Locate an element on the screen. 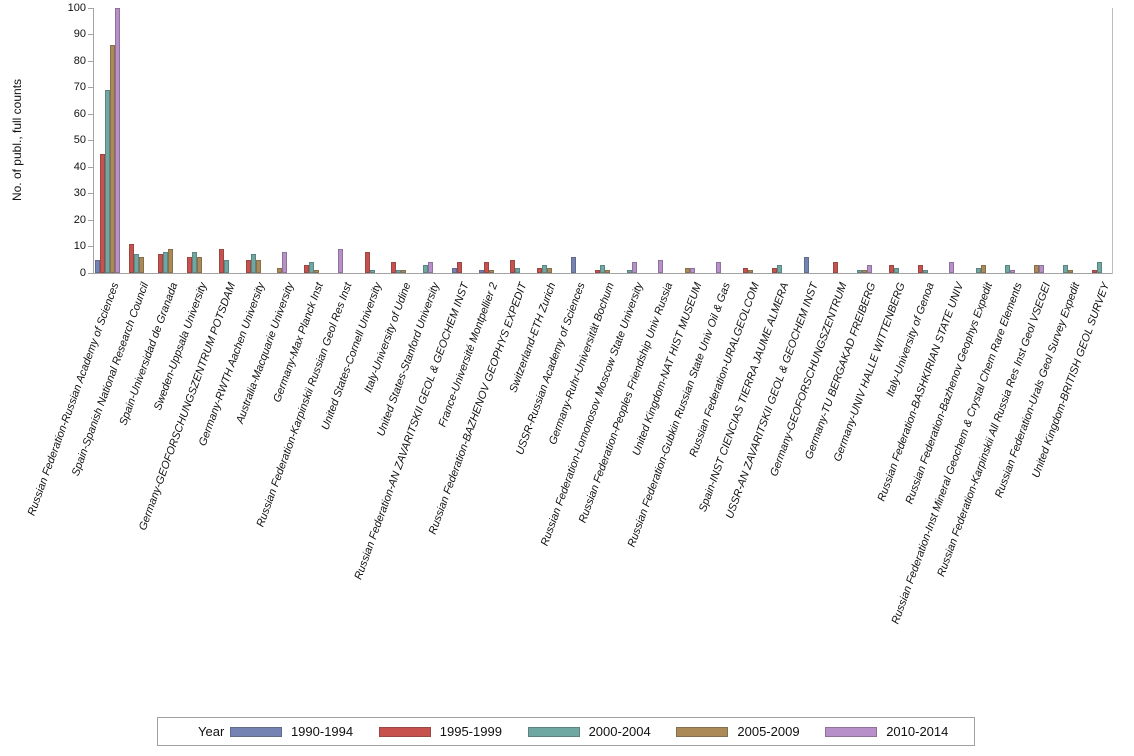 The height and width of the screenshot is (756, 1134). legend-entry: 2010-2014 is located at coordinates (899, 731).